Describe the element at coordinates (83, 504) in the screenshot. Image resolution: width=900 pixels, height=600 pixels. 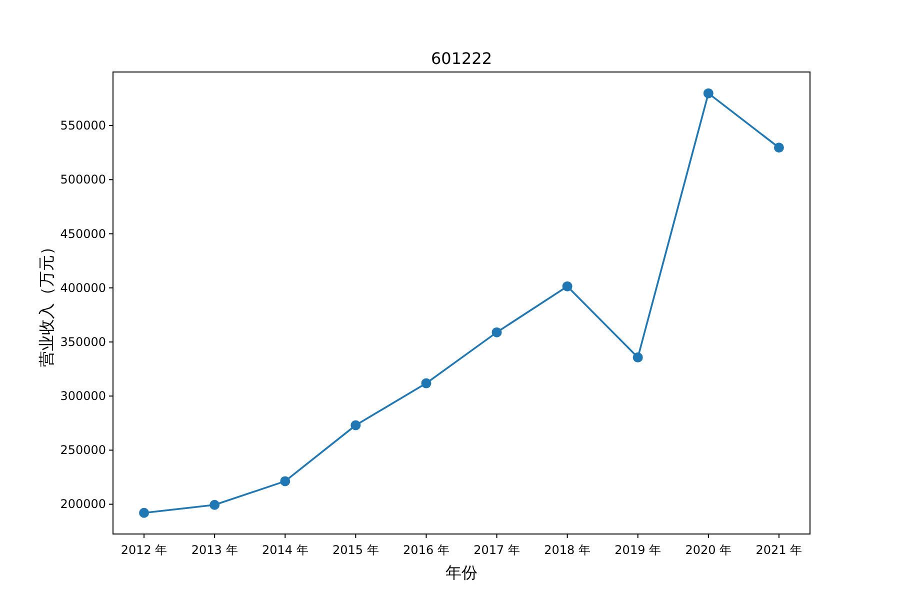
I see `y-tick-label: 200000` at that location.